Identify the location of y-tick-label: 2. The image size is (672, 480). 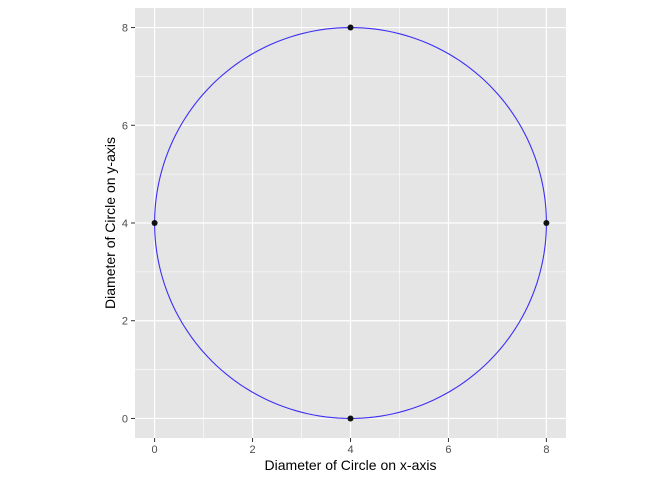
(125, 322).